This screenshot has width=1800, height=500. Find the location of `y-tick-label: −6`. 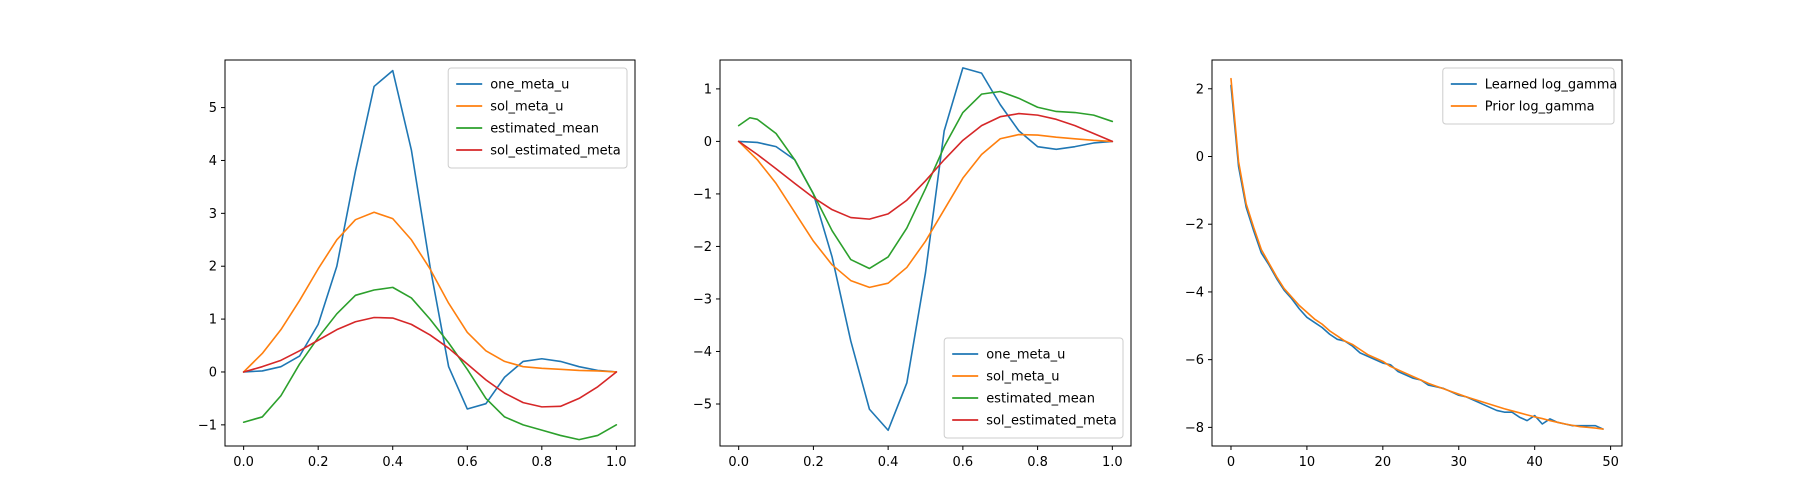

y-tick-label: −6 is located at coordinates (1194, 360).